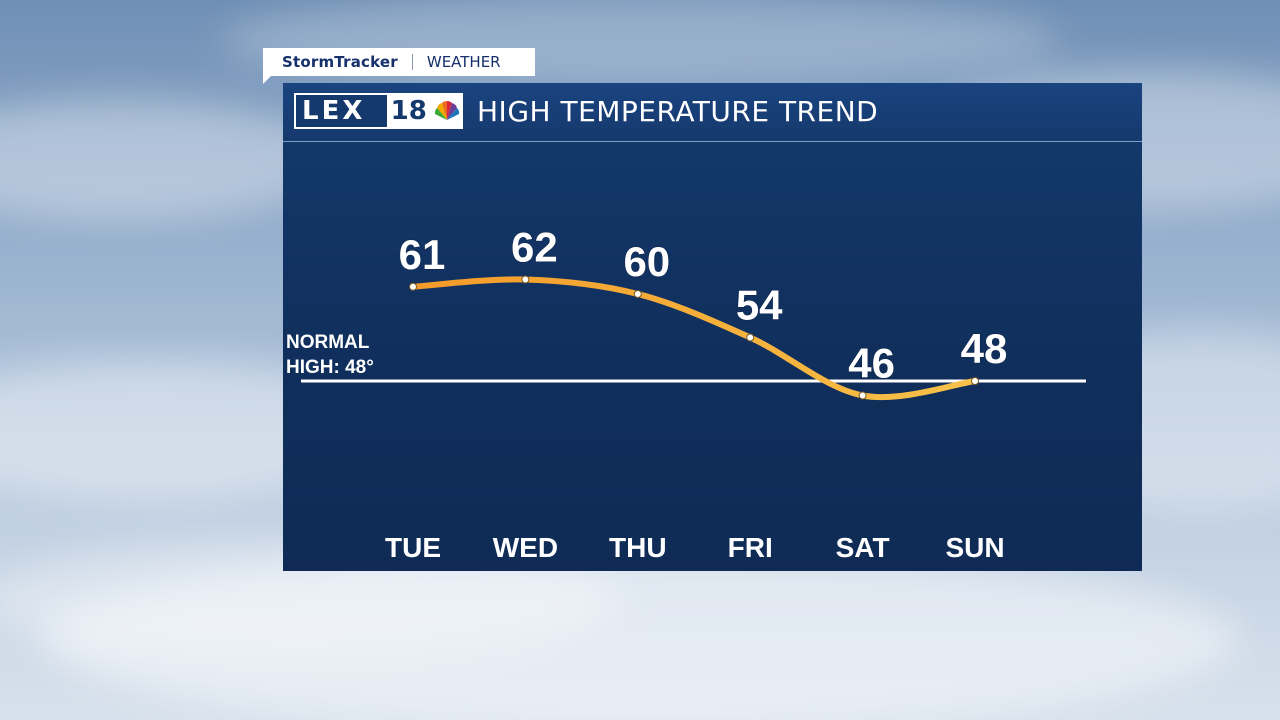 This screenshot has width=1280, height=720. I want to click on panel-header: LEX 18 HIGH TEMPERATURE TREND, so click(712, 112).